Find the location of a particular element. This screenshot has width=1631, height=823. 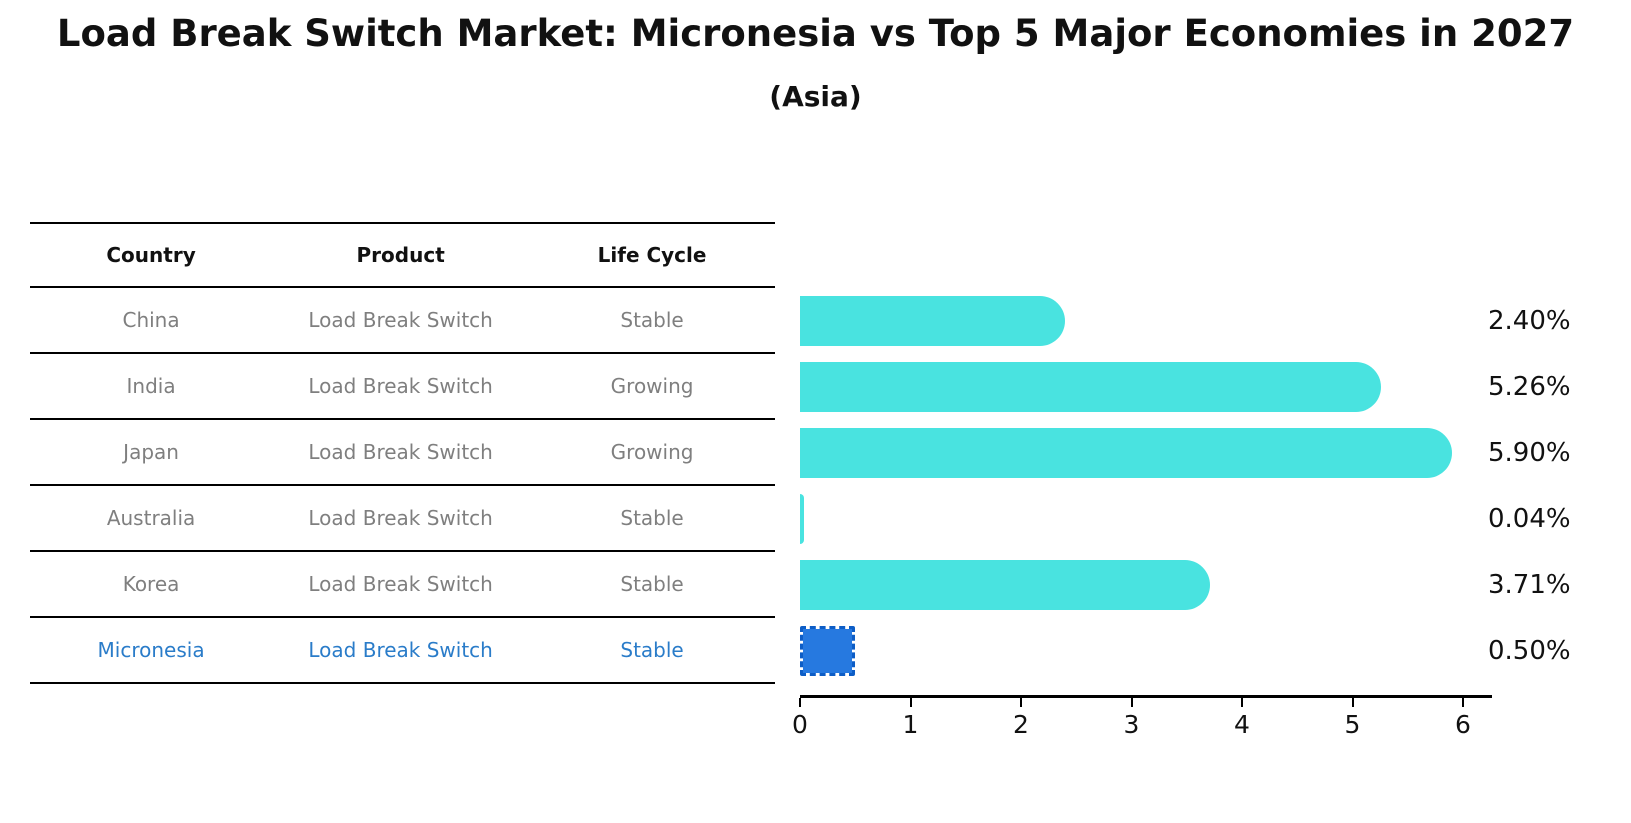

bar-korea is located at coordinates (1005, 585).